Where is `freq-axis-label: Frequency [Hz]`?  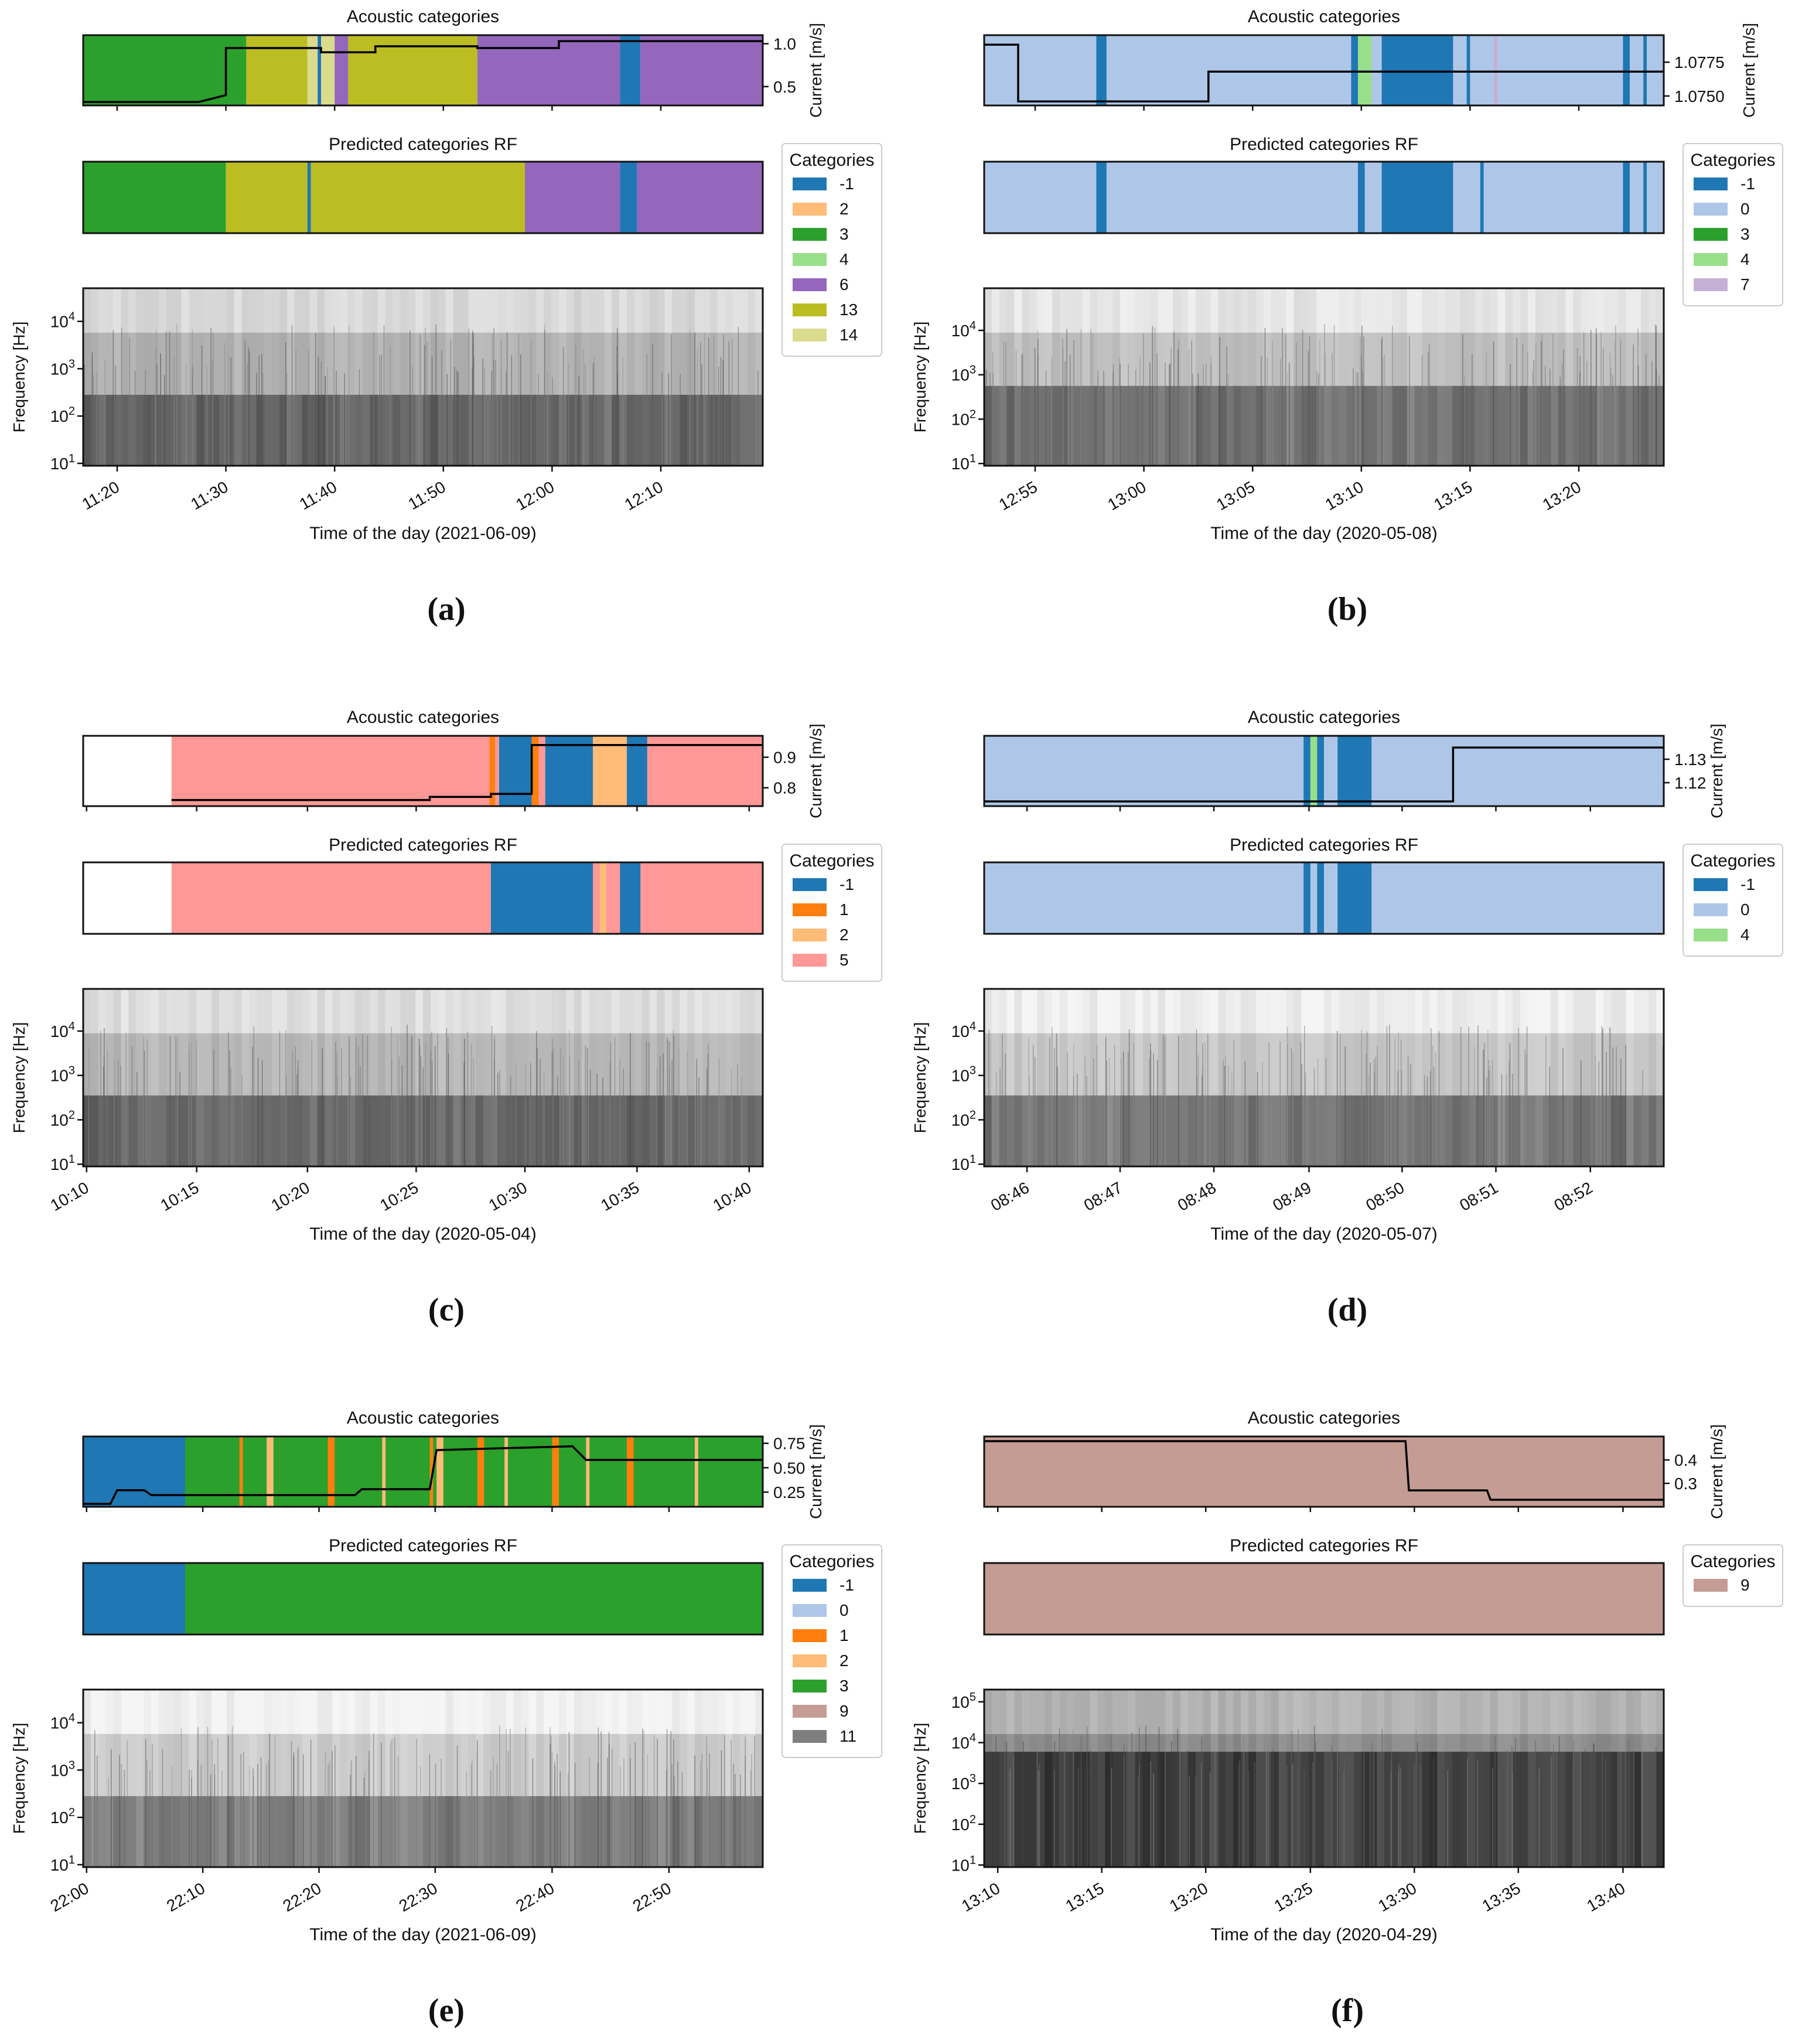 freq-axis-label: Frequency [Hz] is located at coordinates (19, 1778).